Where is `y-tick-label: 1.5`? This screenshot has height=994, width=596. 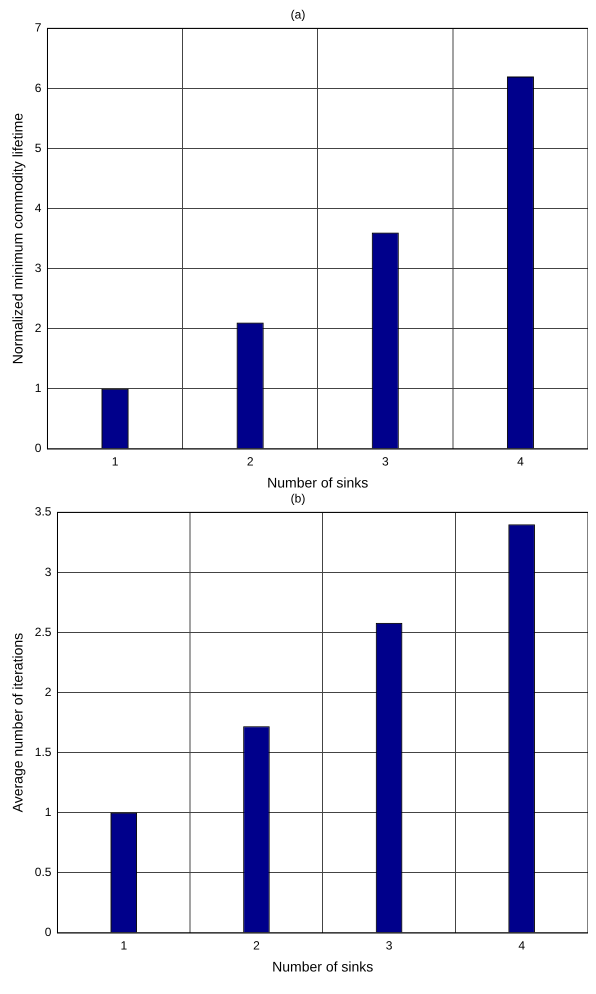
y-tick-label: 1.5 is located at coordinates (43, 751).